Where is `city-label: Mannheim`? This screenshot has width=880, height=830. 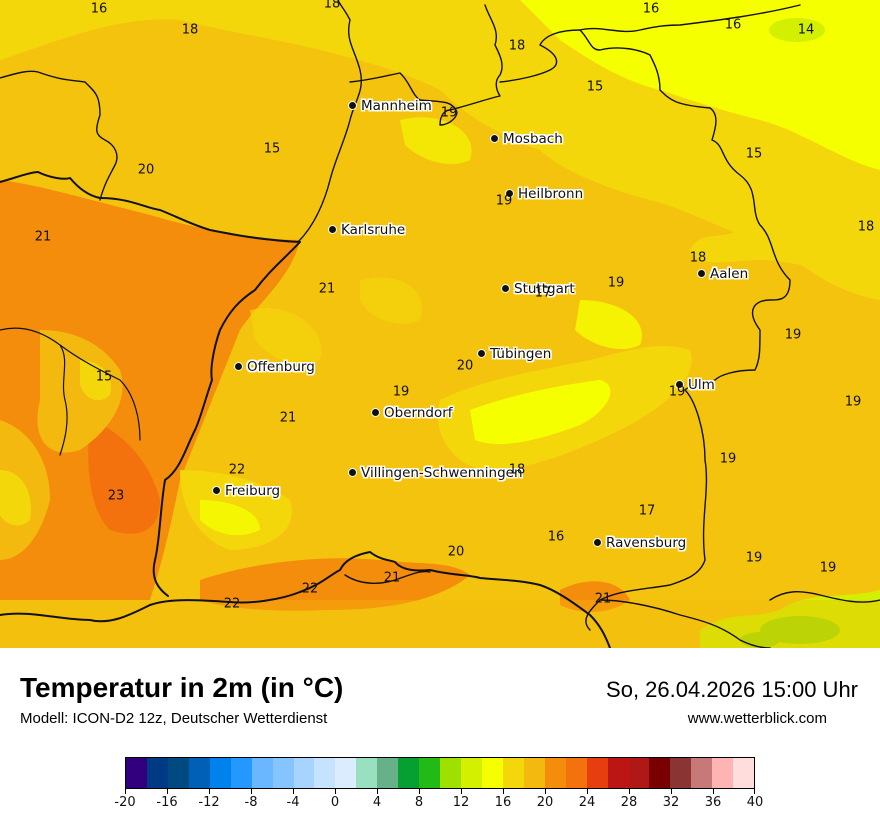
city-label: Mannheim is located at coordinates (390, 106).